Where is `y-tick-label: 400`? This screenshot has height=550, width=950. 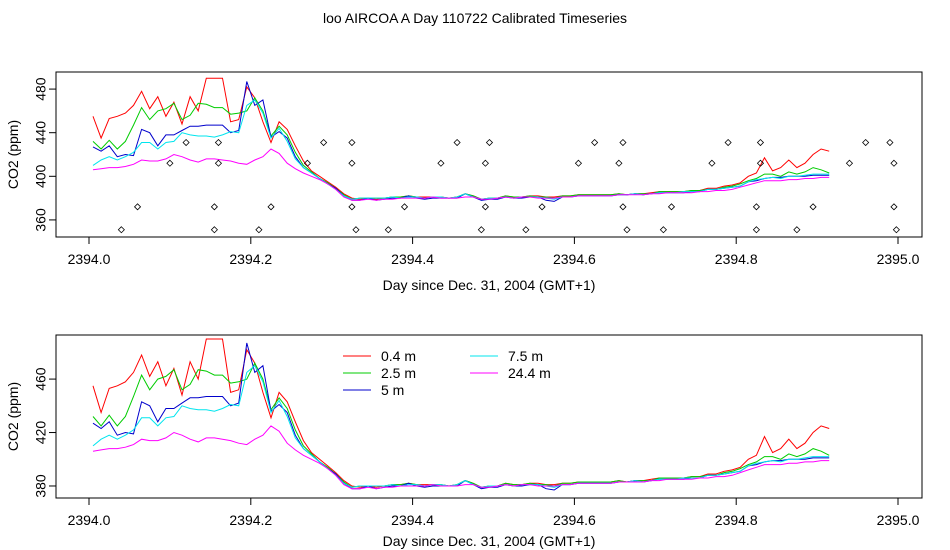 y-tick-label: 400 is located at coordinates (41, 176).